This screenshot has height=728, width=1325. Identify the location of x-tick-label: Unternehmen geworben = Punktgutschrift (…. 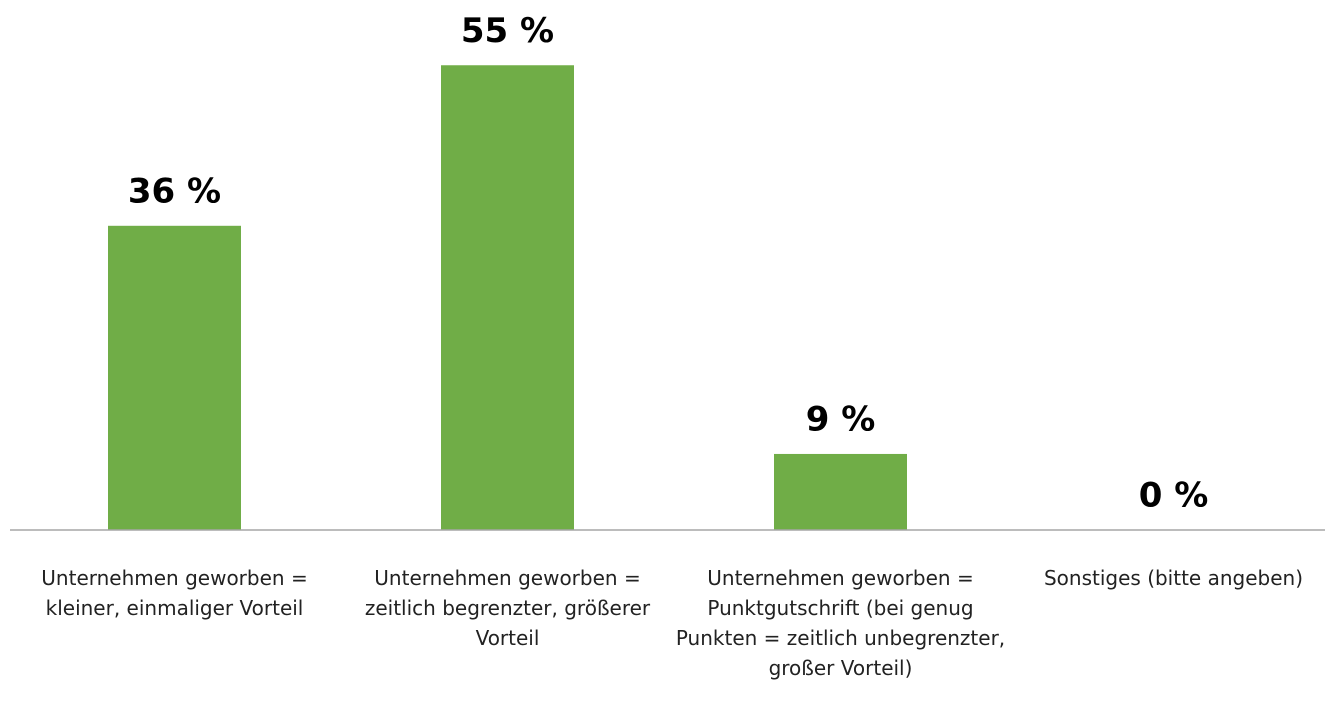
(840, 623).